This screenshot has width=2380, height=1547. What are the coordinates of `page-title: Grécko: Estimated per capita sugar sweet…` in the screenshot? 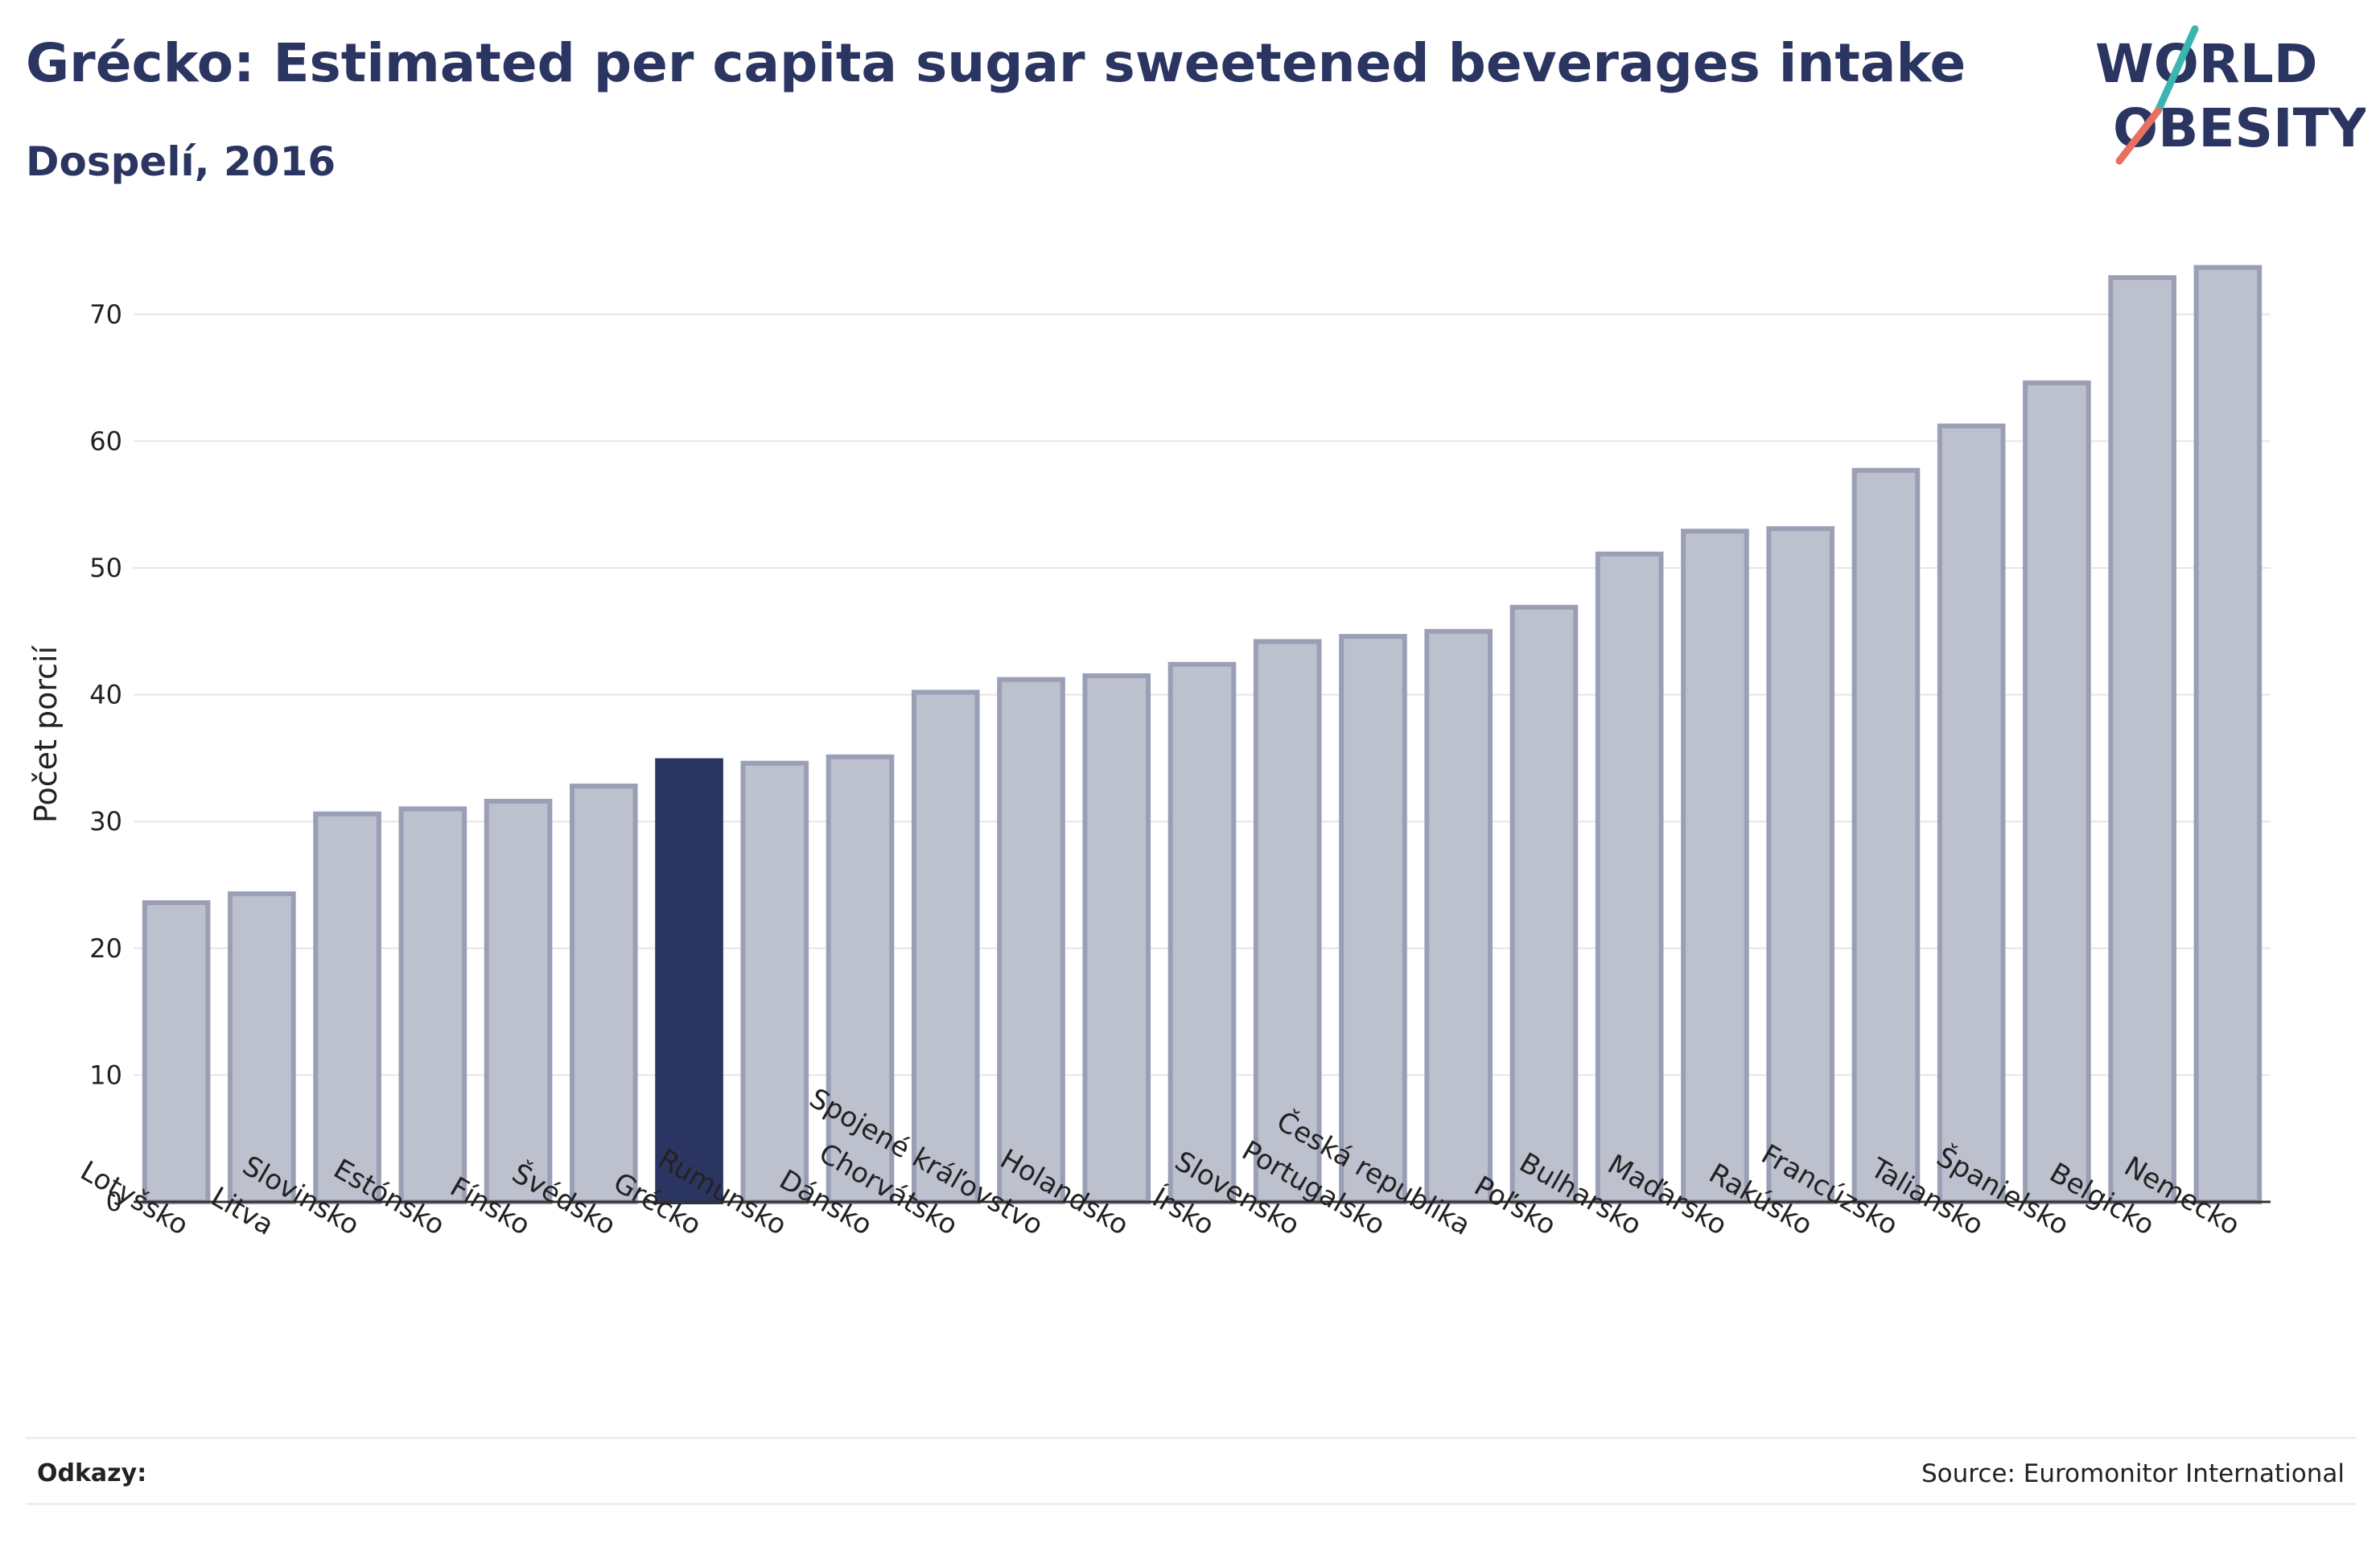 It's located at (996, 63).